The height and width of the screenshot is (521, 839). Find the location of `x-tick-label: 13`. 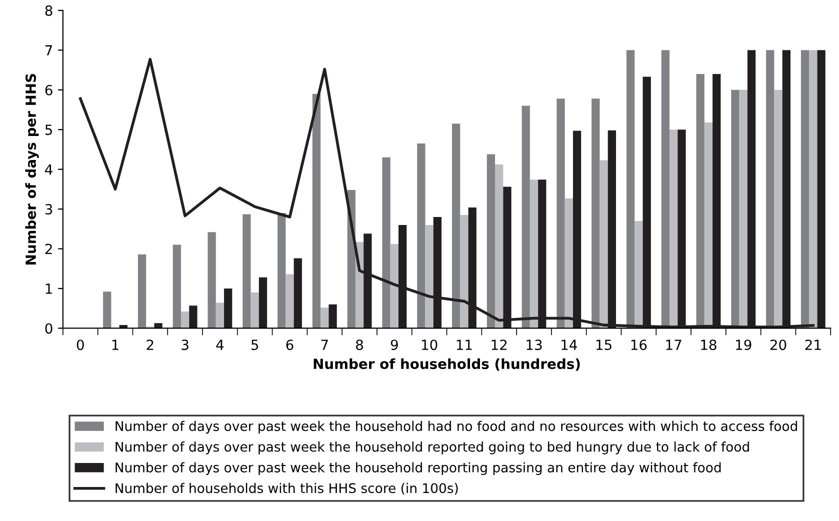

x-tick-label: 13 is located at coordinates (534, 345).